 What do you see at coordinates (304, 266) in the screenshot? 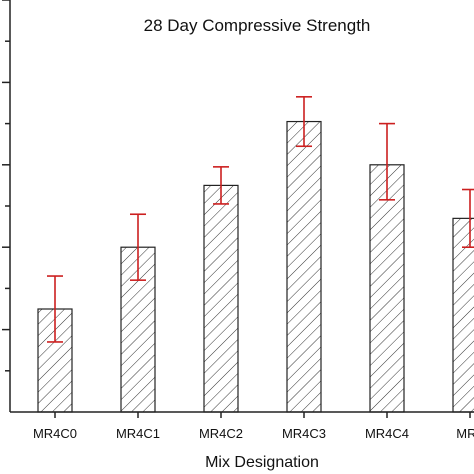
I see `bar-mr4c3` at bounding box center [304, 266].